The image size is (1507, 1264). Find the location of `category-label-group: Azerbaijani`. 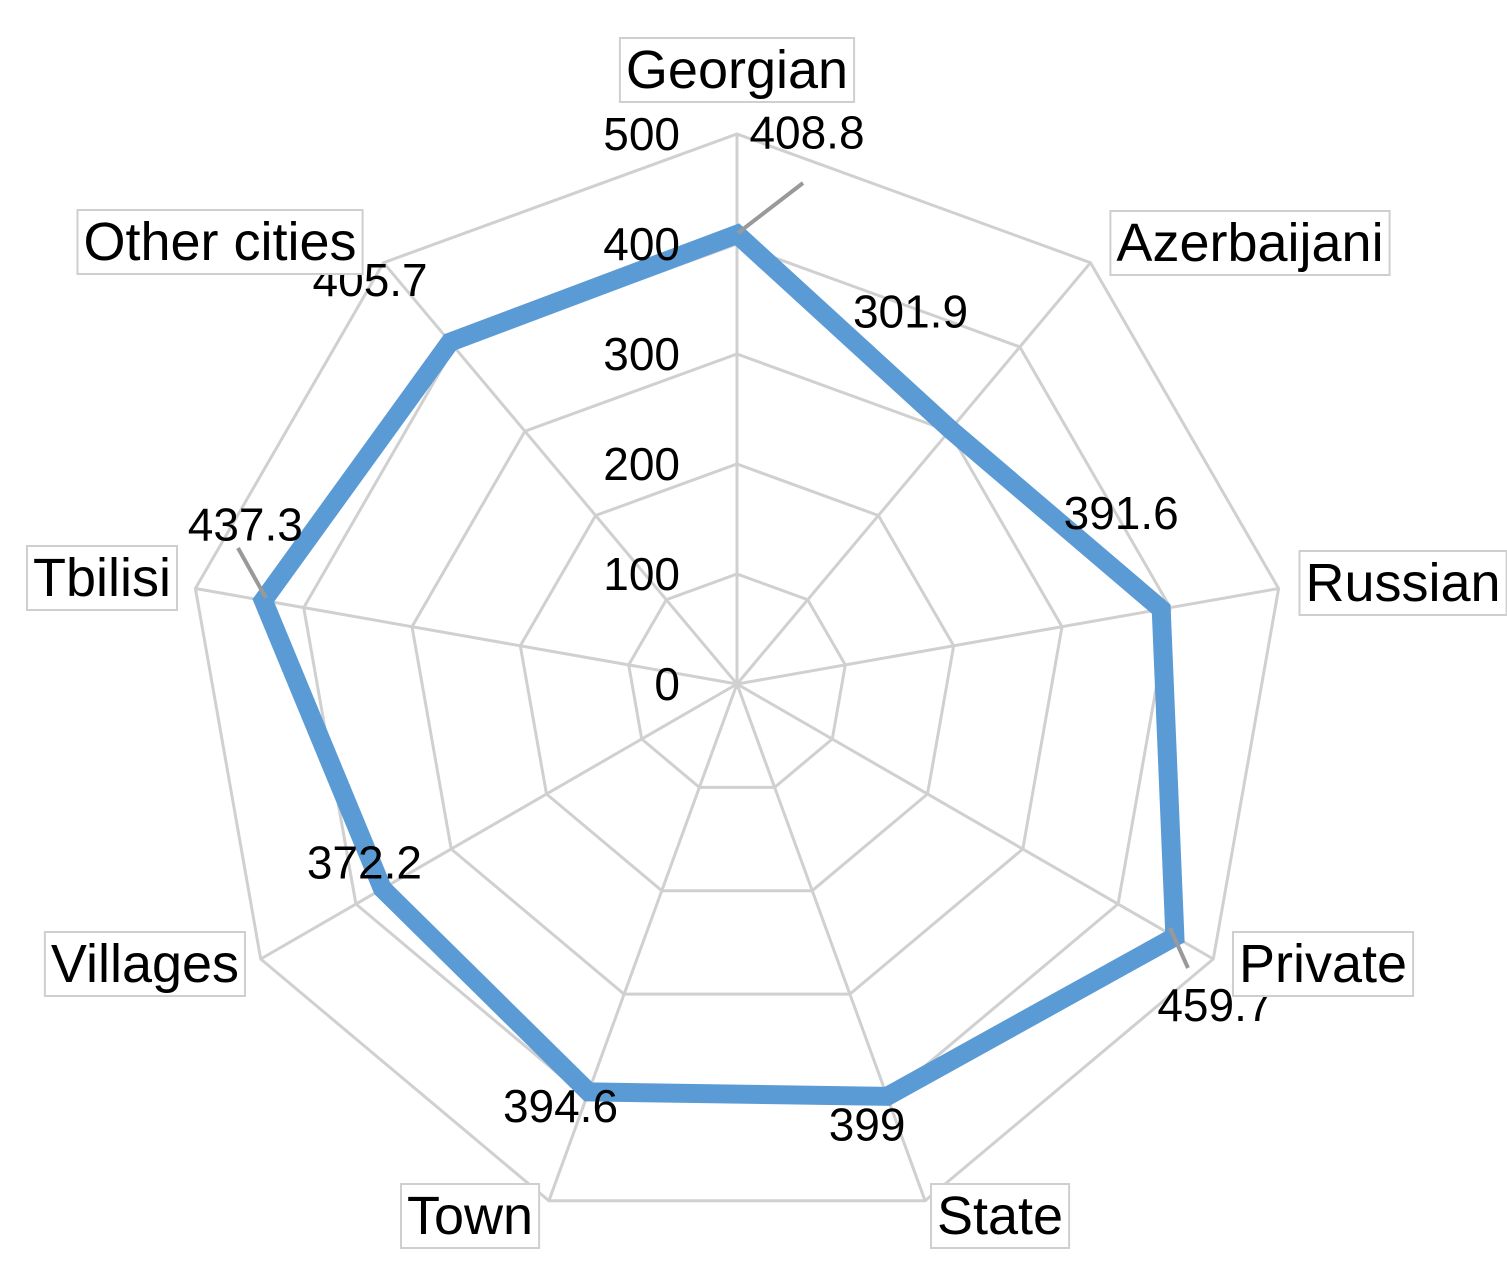

category-label-group: Azerbaijani is located at coordinates (1250, 243).